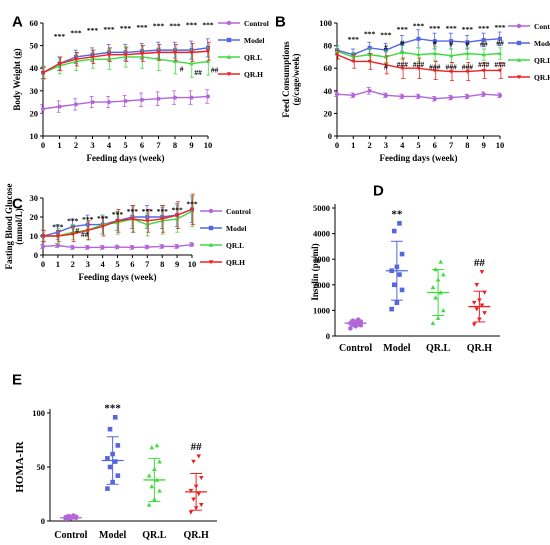 This screenshot has height=545, width=550. I want to click on y-axis-label-line: Body Weight (g), so click(17, 79).